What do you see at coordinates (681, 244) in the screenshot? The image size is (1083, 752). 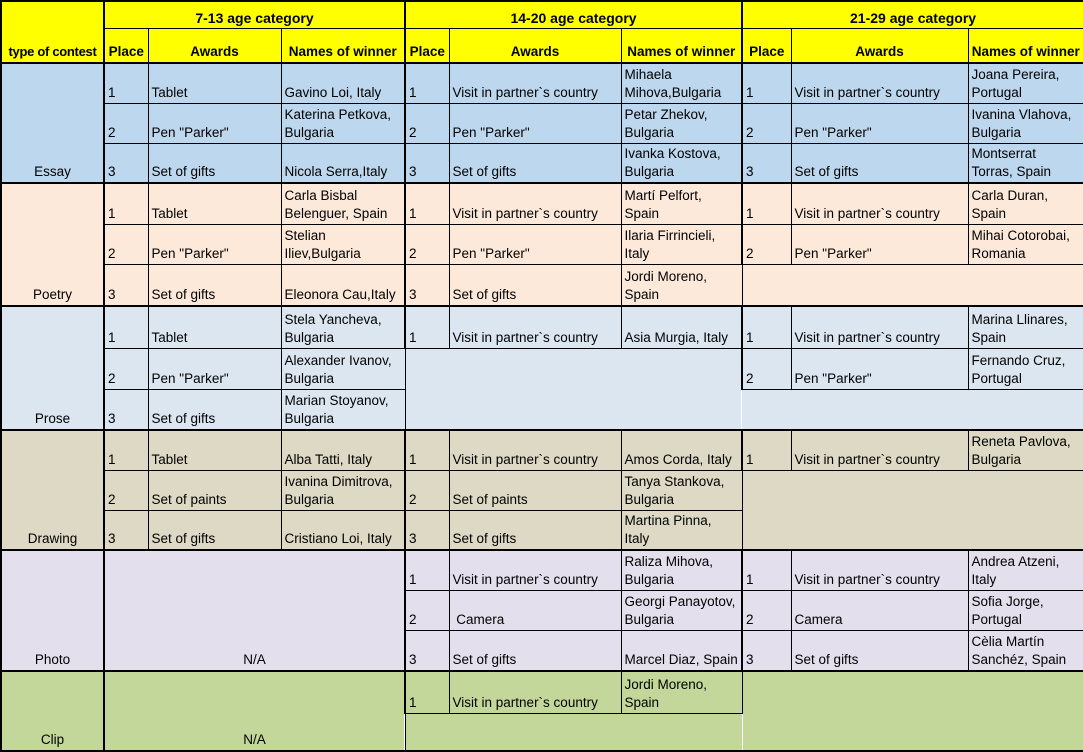 I see `winner-cell: Ilaria Firrincieli, Italy` at bounding box center [681, 244].